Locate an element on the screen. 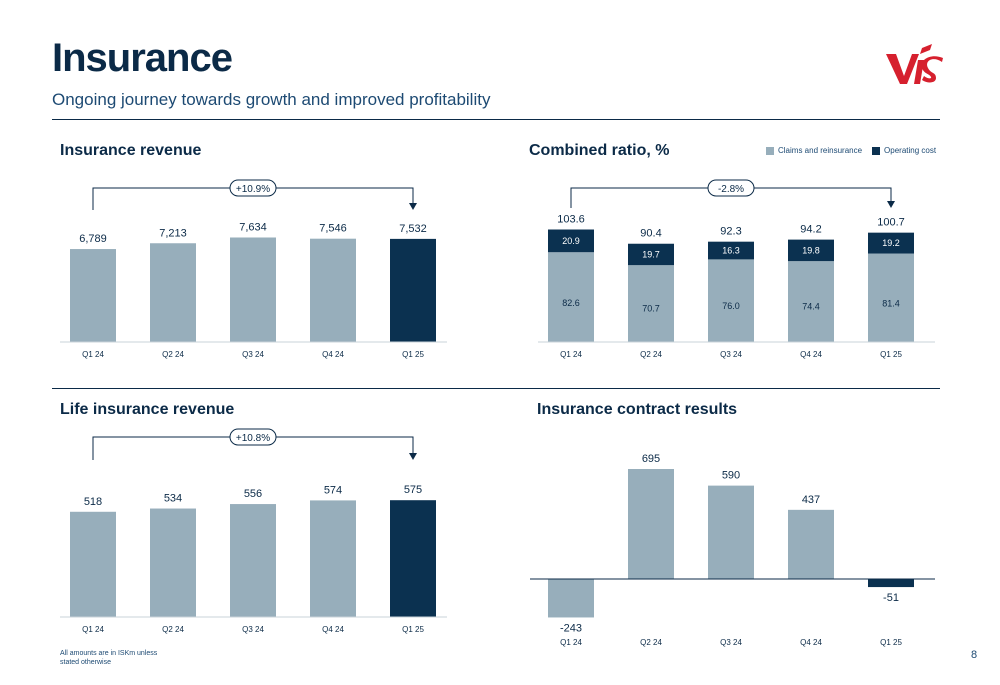 The image size is (1000, 685). middle-divider is located at coordinates (496, 388).